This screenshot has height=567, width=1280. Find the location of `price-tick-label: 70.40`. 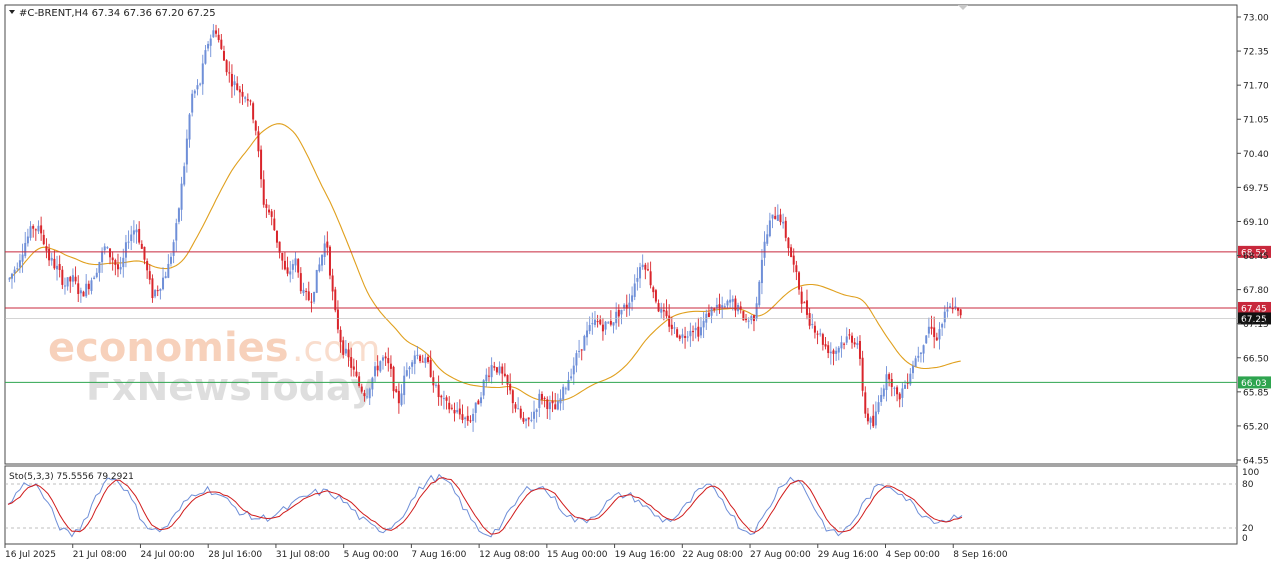

price-tick-label: 70.40 is located at coordinates (1256, 155).